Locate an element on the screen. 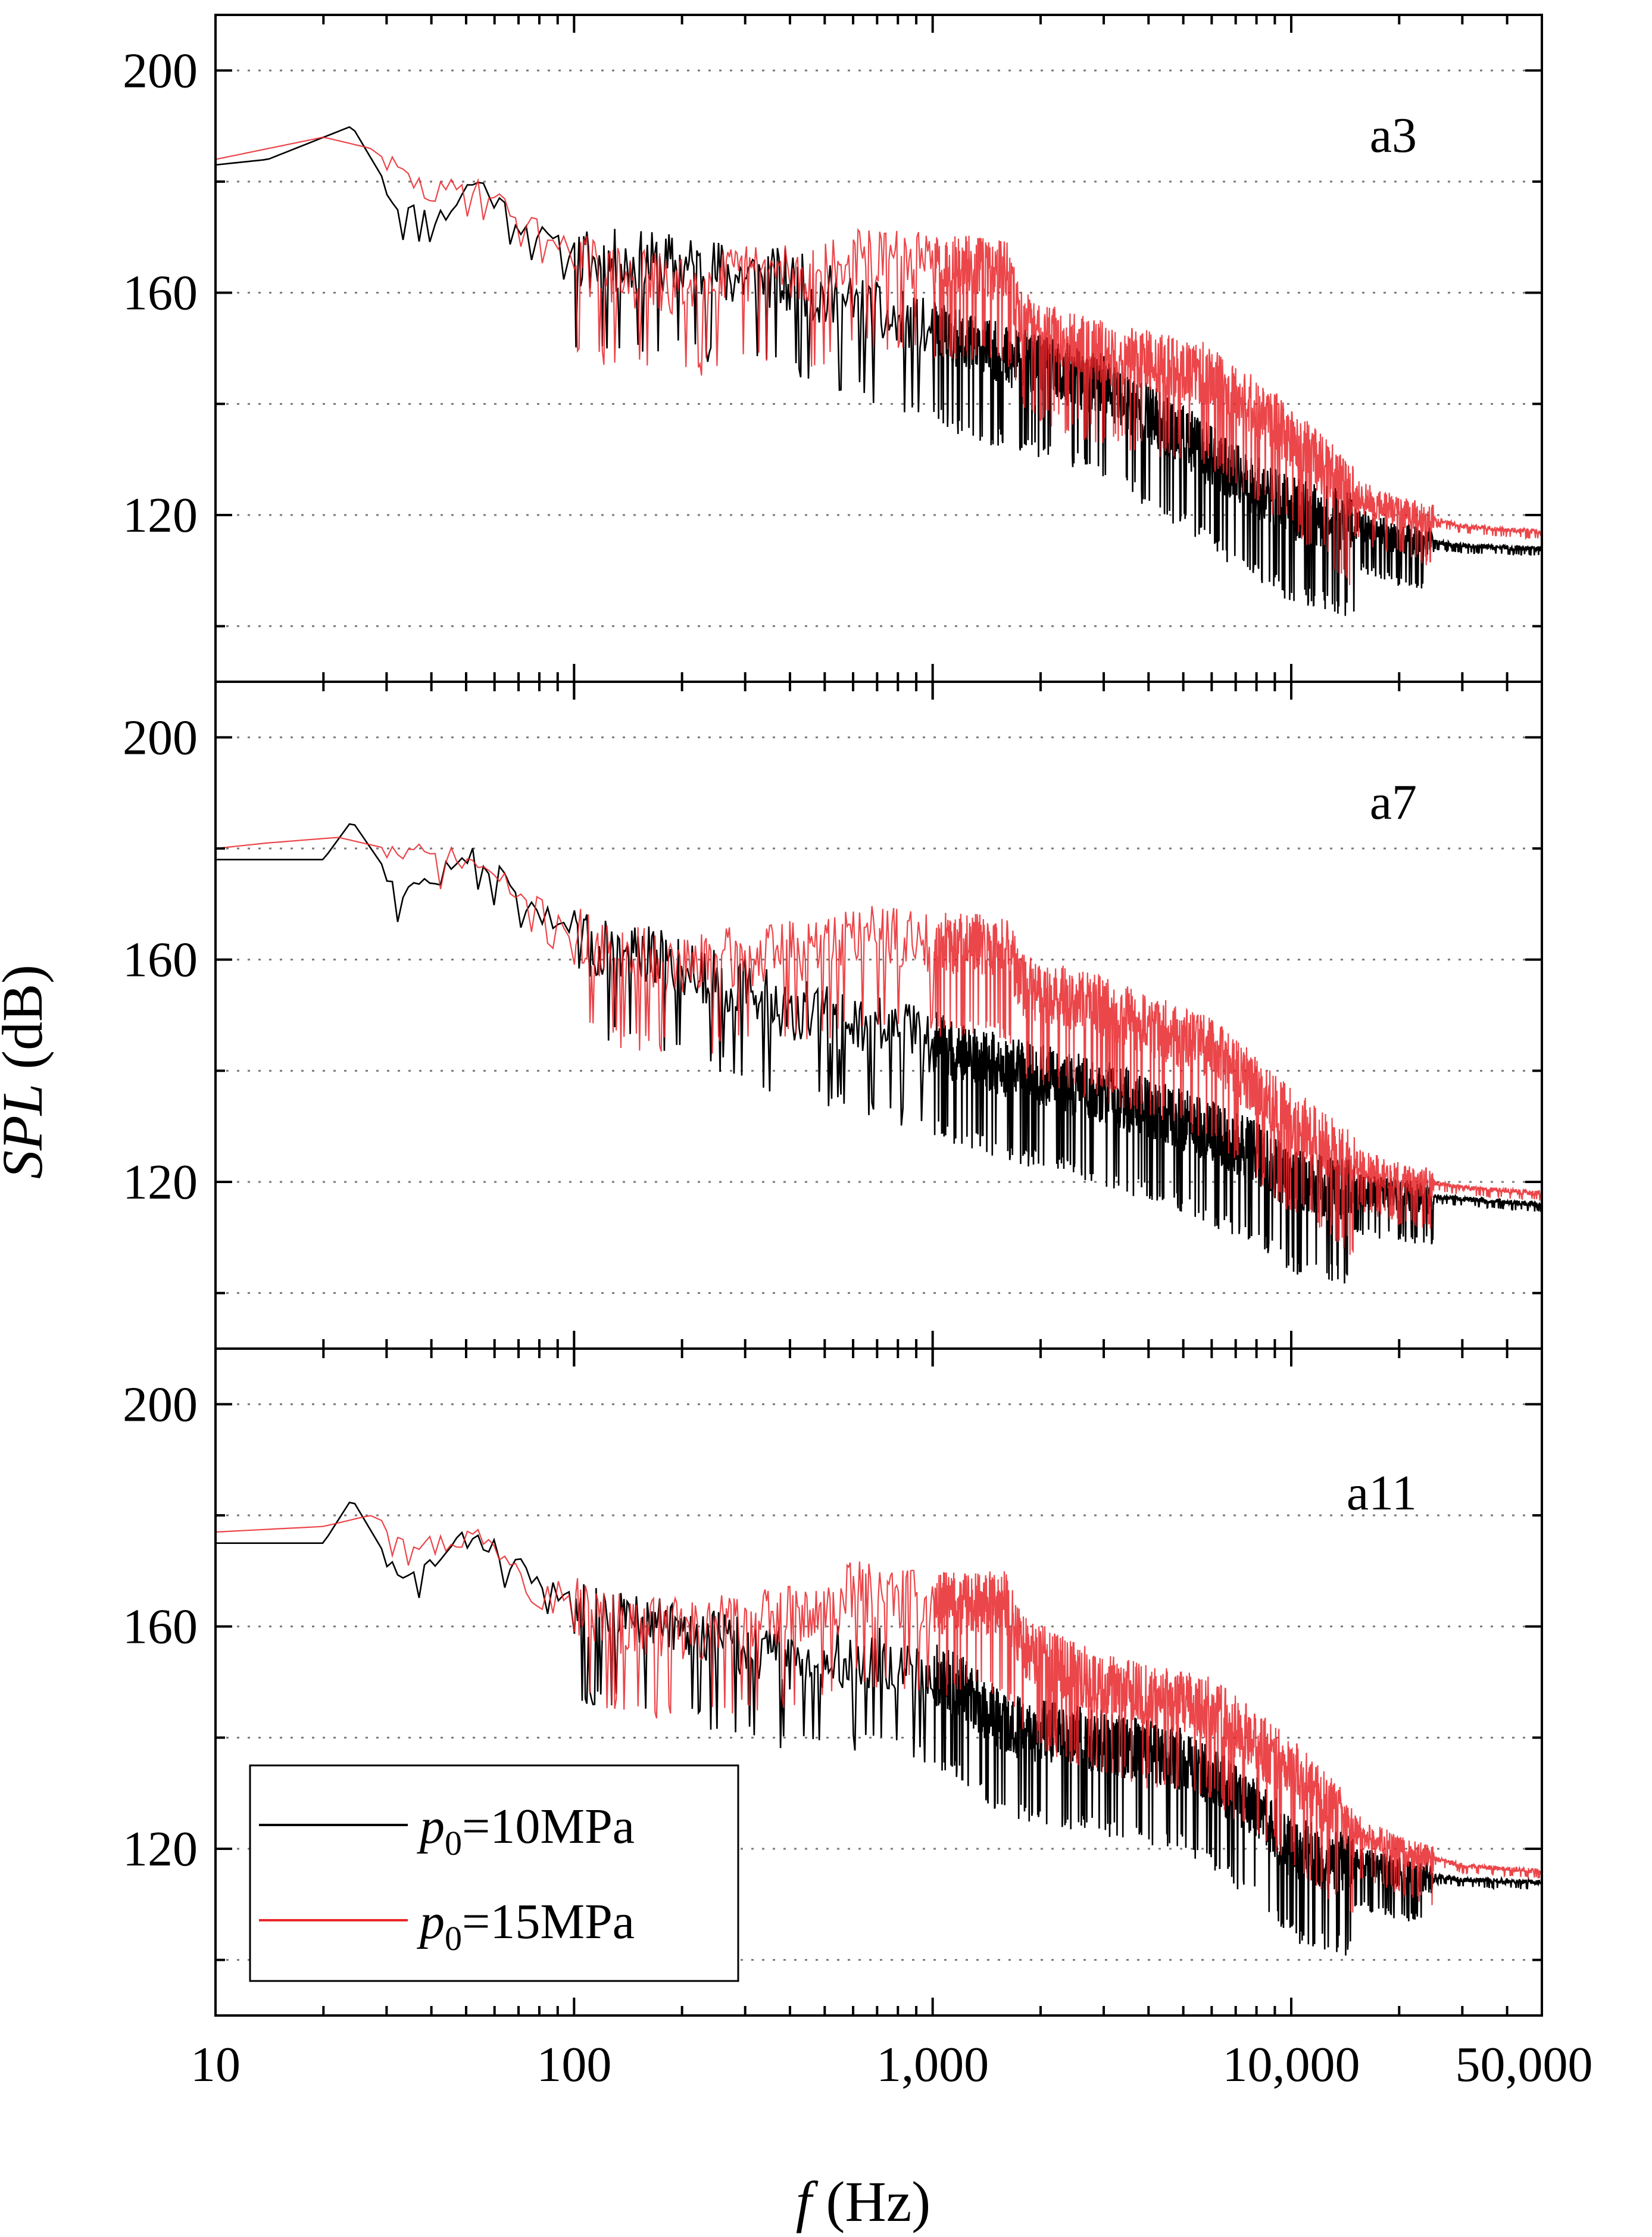 This screenshot has width=1652, height=2237. panel-label: a3 is located at coordinates (1393, 135).